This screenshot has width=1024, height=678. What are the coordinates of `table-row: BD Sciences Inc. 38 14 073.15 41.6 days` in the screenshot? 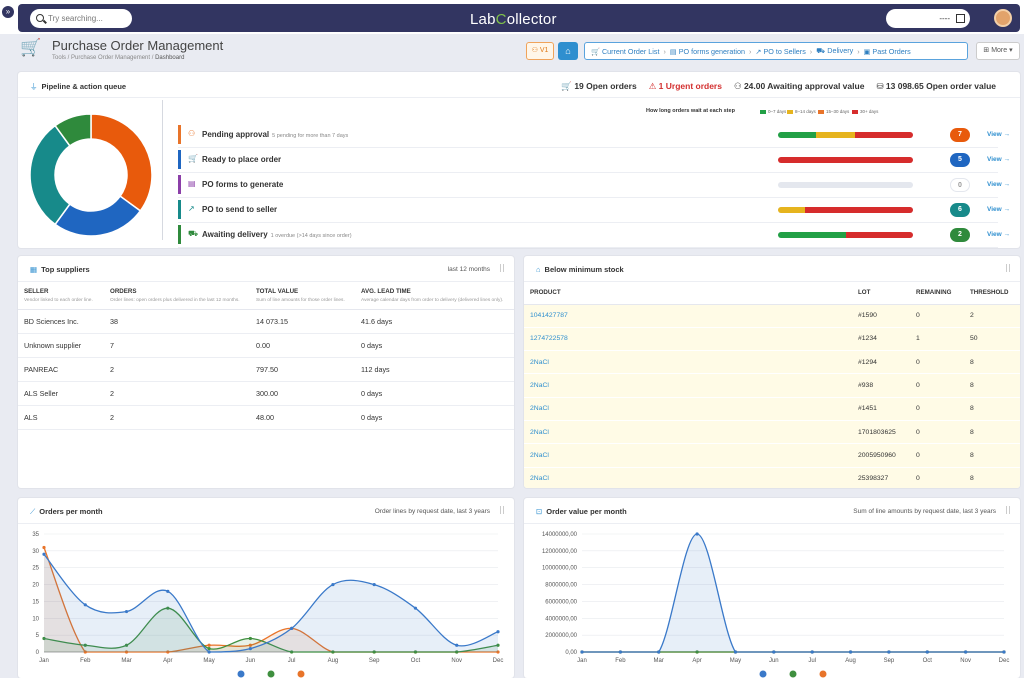 It's located at (266, 321).